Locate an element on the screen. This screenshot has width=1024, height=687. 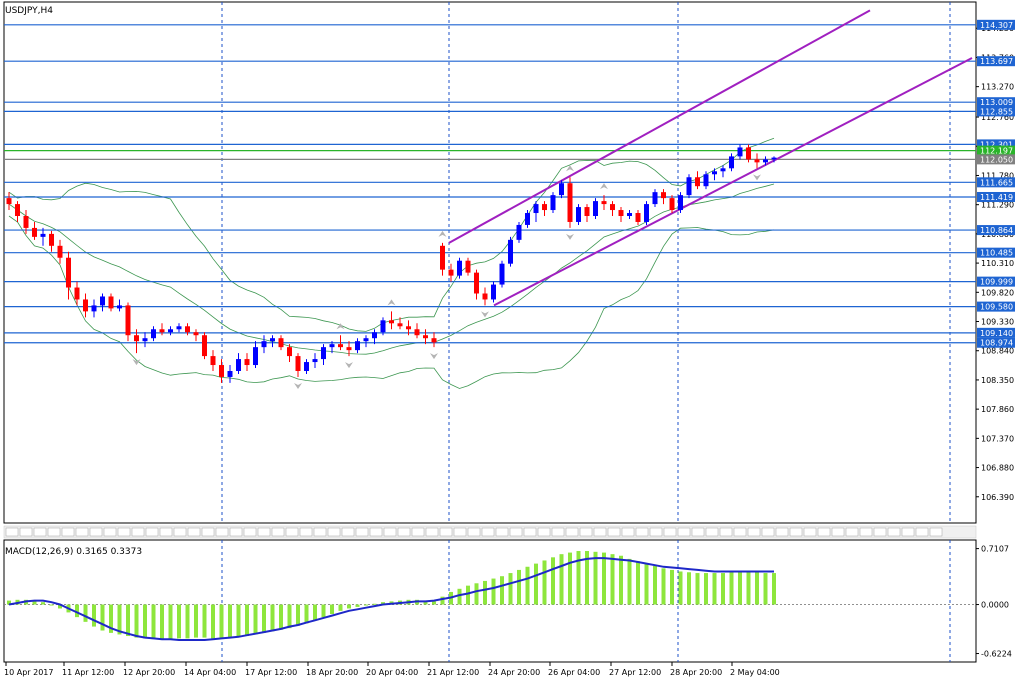
level-label: 112.050 is located at coordinates (996, 159).